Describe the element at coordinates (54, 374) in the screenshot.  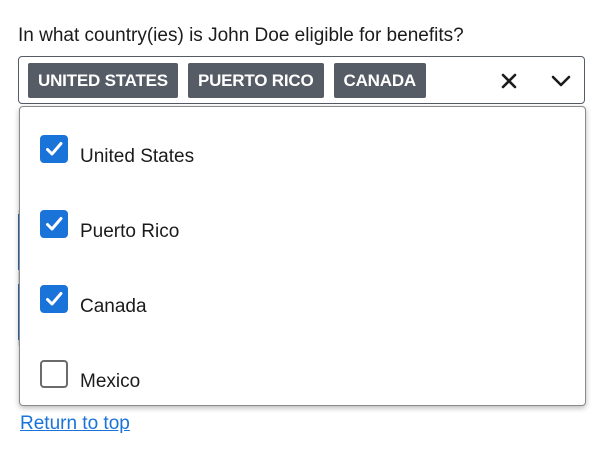
I see `checkbox-unchecked` at that location.